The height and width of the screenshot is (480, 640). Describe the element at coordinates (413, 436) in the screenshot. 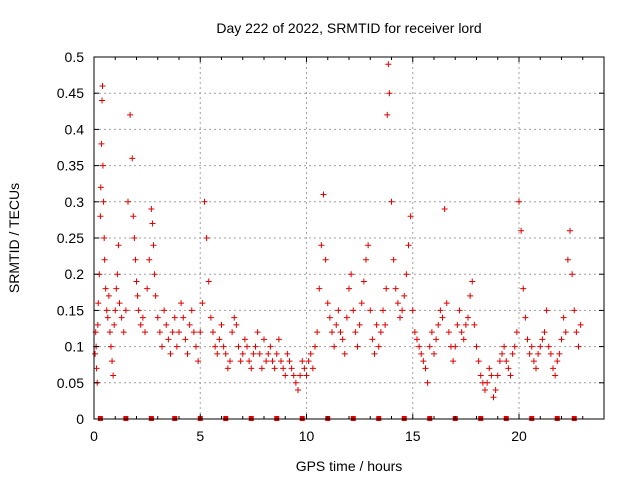

I see `x-tick-label: 15` at that location.